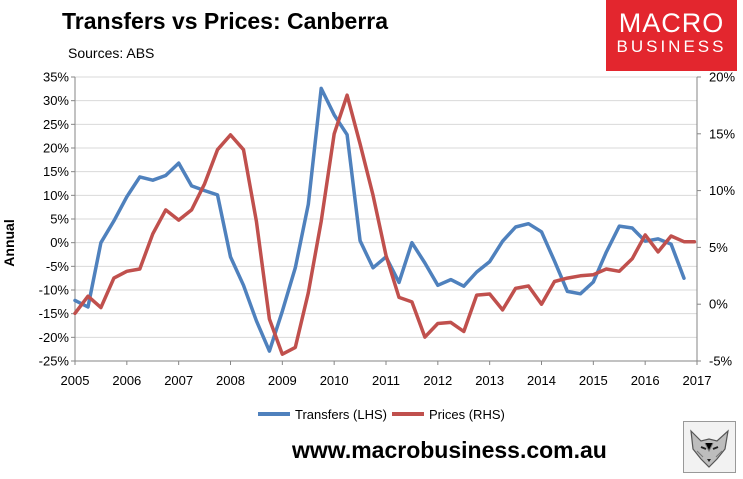 The image size is (743, 479). What do you see at coordinates (718, 304) in the screenshot?
I see `right-axis-tick-label: 0%` at bounding box center [718, 304].